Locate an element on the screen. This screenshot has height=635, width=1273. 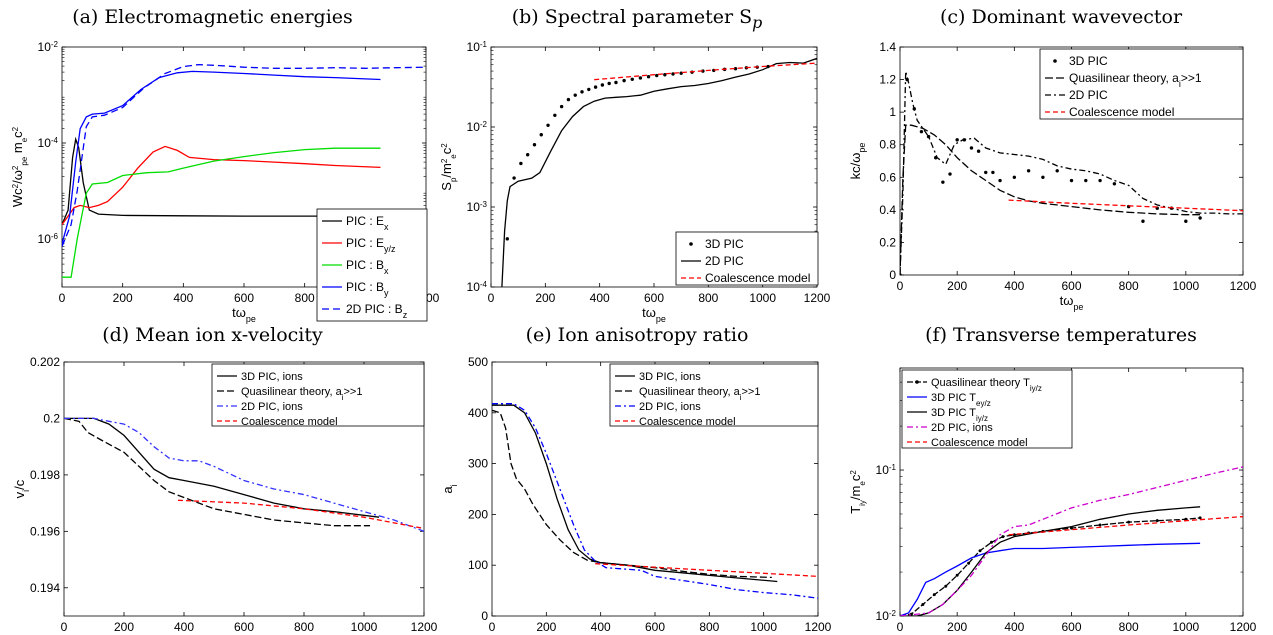
series-quasilinear-theory-a-i-line is located at coordinates (1050, 199).